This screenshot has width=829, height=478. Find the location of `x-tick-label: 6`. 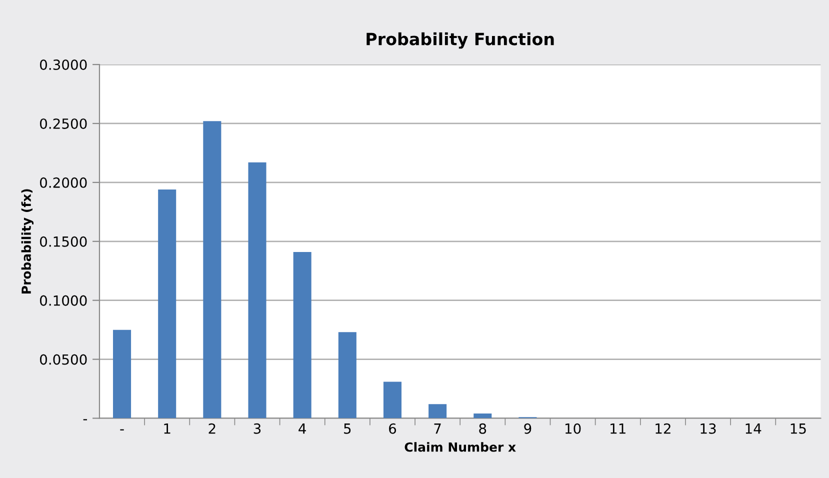

x-tick-label: 6 is located at coordinates (392, 428).